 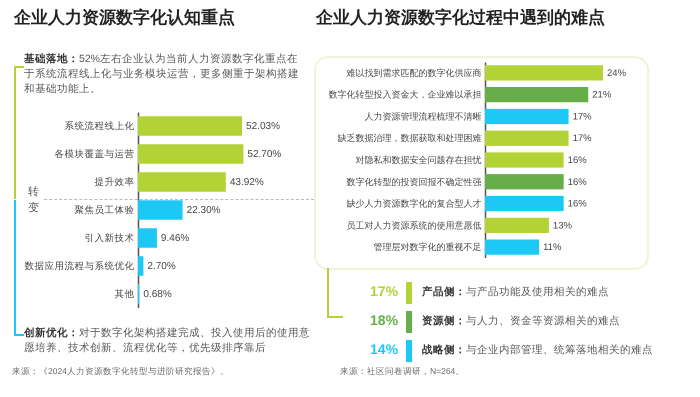 I want to click on data-label: 13%, so click(x=562, y=226).